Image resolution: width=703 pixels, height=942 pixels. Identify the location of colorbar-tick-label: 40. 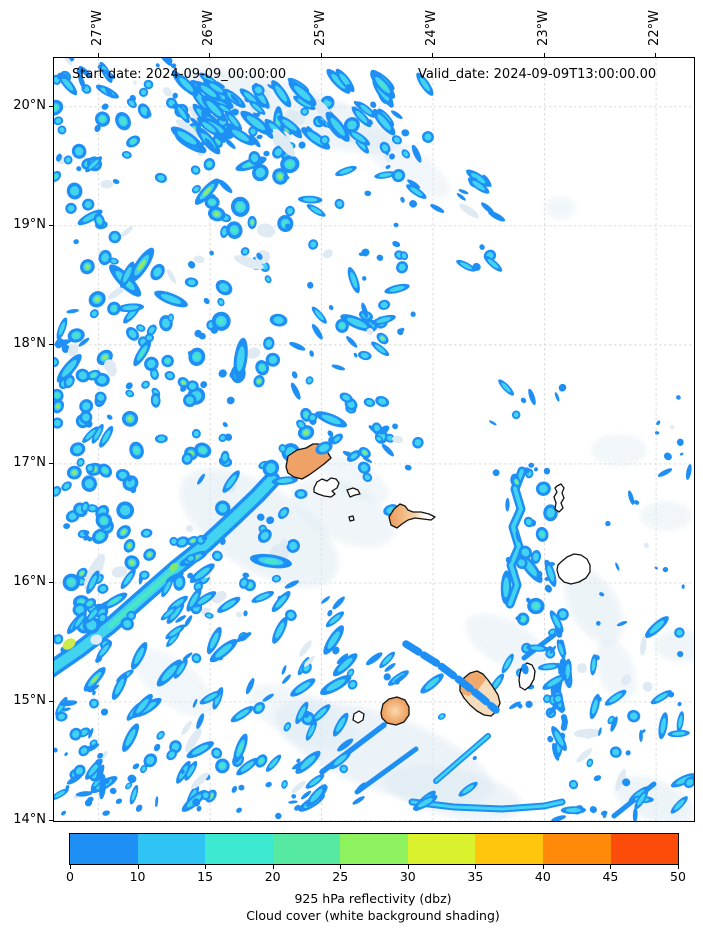
(542, 876).